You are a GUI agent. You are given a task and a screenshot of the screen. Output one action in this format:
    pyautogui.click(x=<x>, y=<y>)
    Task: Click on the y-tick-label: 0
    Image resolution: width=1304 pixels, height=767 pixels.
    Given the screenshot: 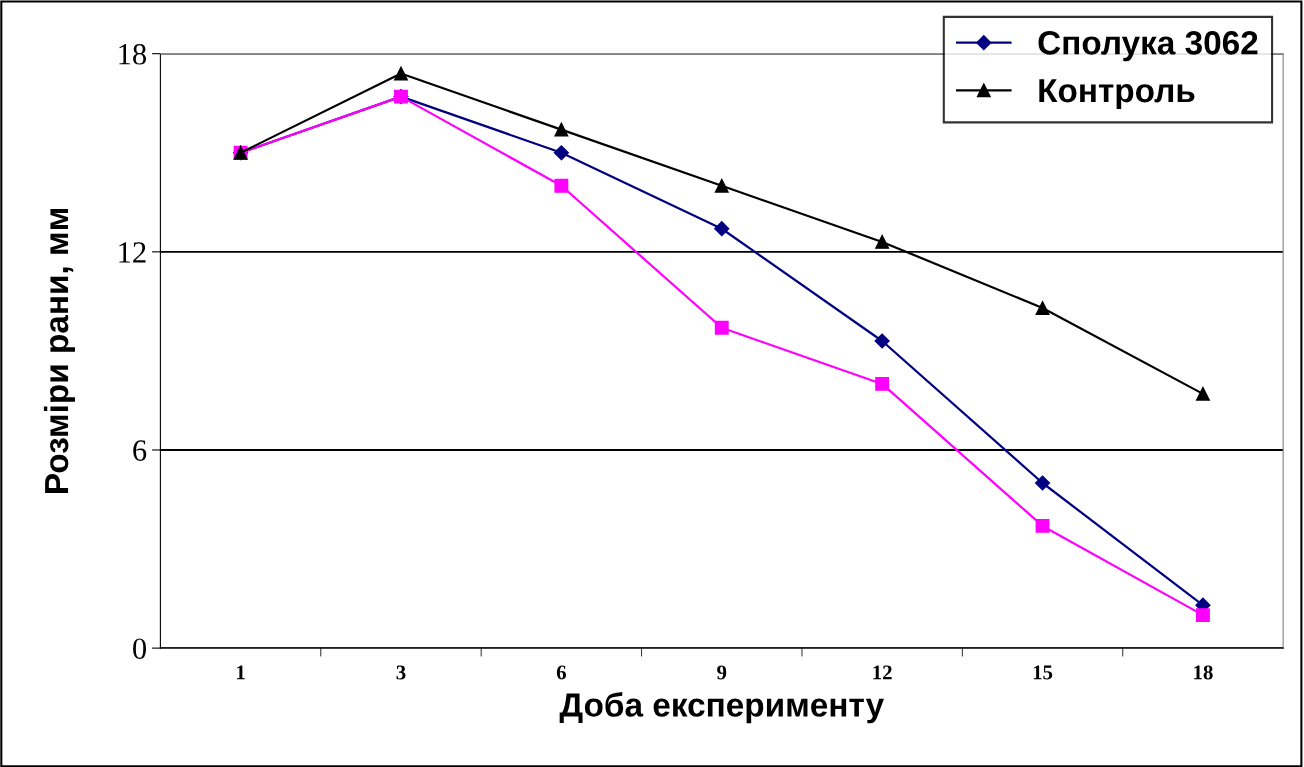 What is the action you would take?
    pyautogui.click(x=140, y=649)
    